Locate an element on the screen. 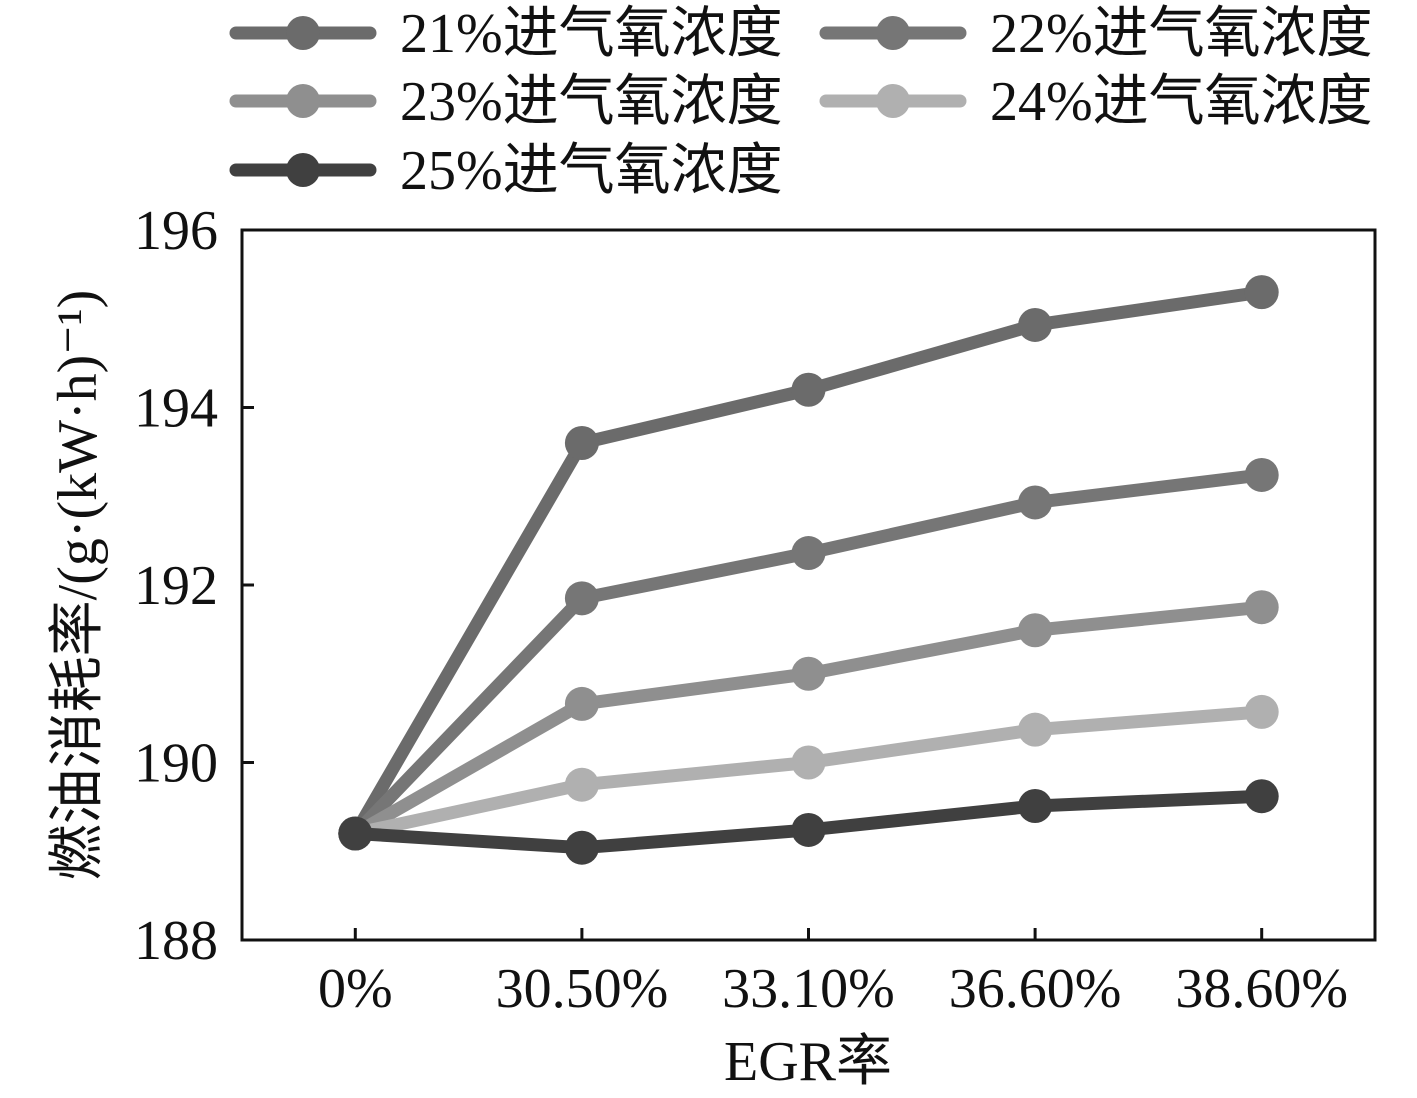  y-tick-label: 190 is located at coordinates (176, 764).